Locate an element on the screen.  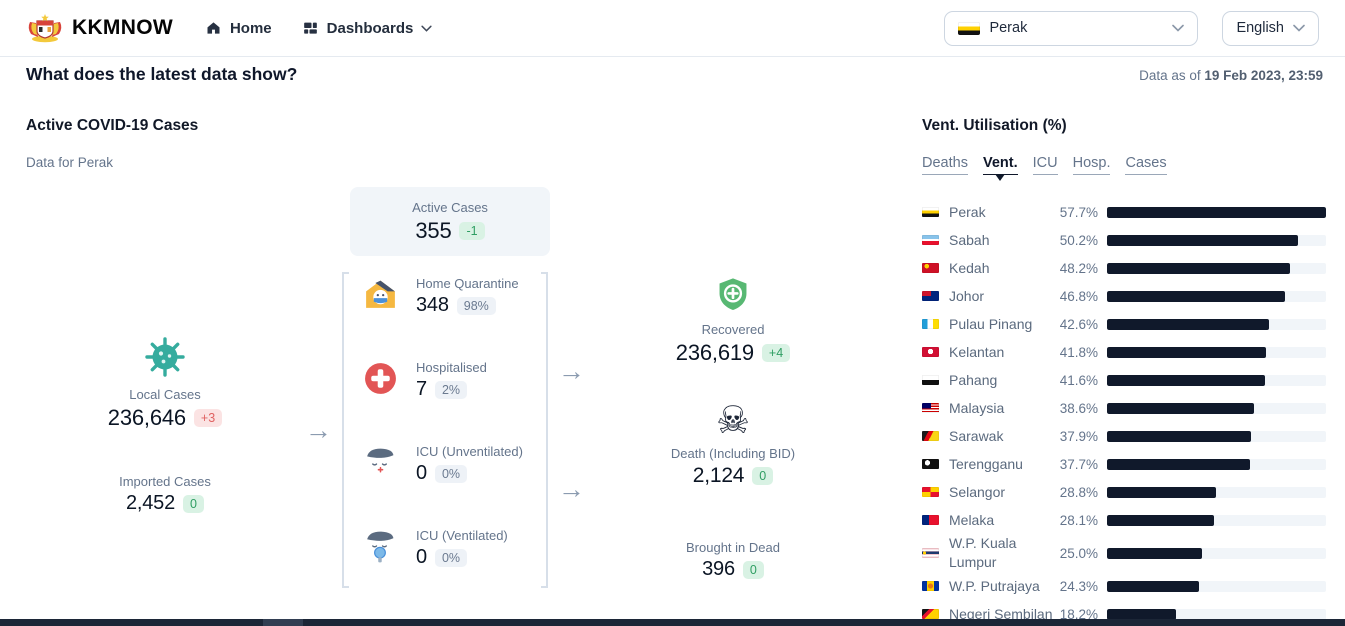
chevron-down-icon is located at coordinates (426, 28).